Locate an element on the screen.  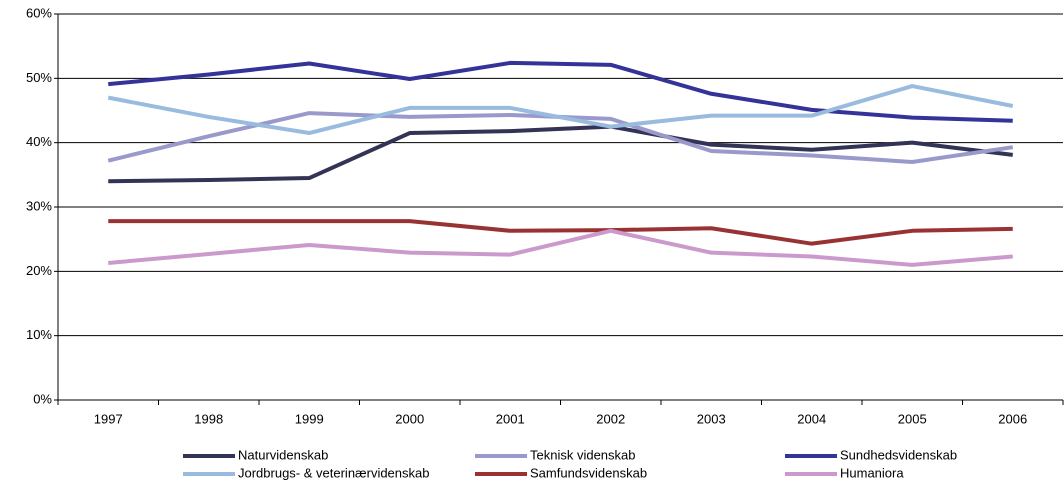
x-tick-label: 2006 is located at coordinates (1012, 418).